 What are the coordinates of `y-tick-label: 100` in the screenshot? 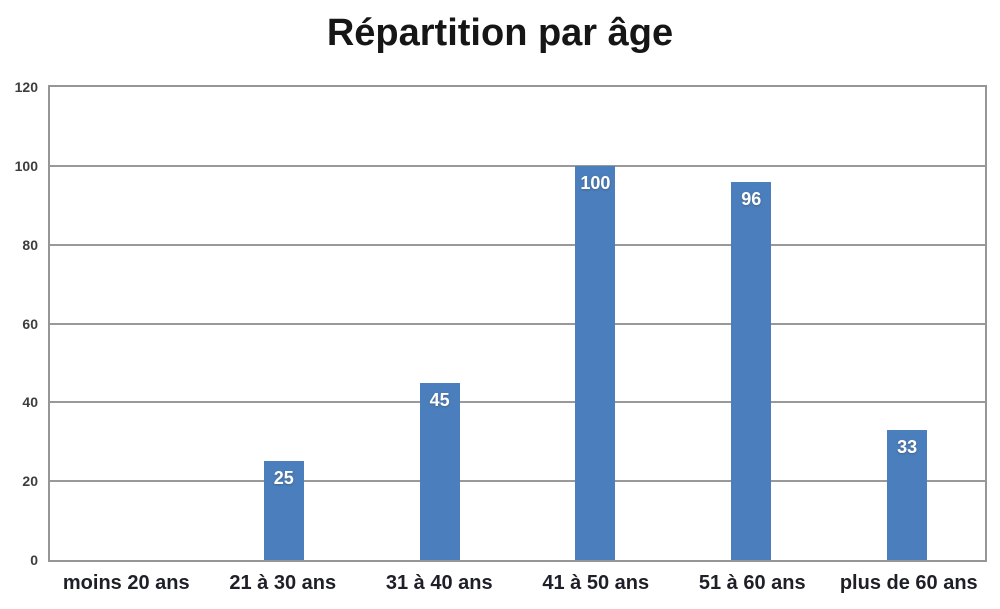 It's located at (26, 165).